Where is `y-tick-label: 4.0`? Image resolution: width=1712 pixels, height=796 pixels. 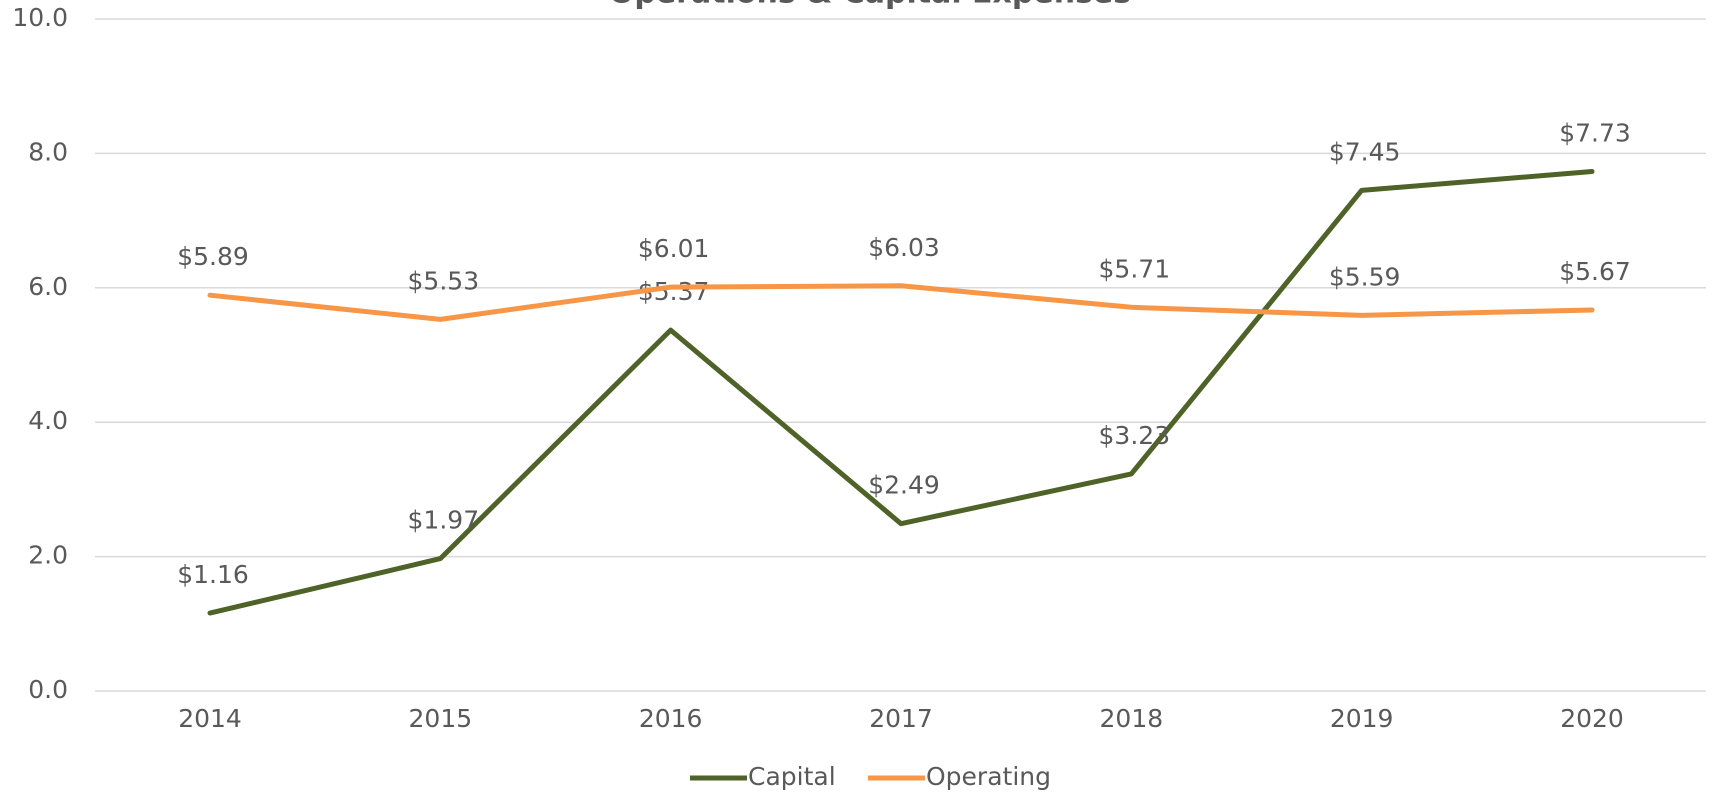
y-tick-label: 4.0 is located at coordinates (48, 420).